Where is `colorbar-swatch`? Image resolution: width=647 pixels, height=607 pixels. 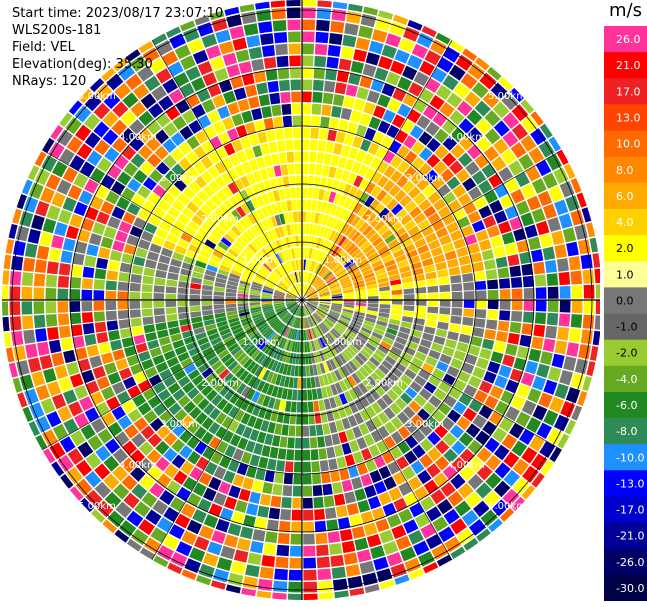 colorbar-swatch is located at coordinates (625, 274).